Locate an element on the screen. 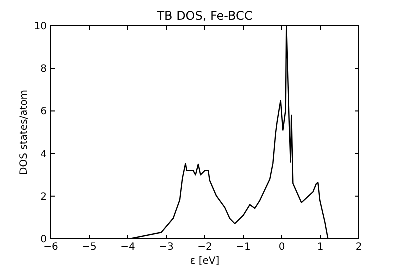 The width and height of the screenshot is (399, 266). x-tick-label: 0 is located at coordinates (282, 247).